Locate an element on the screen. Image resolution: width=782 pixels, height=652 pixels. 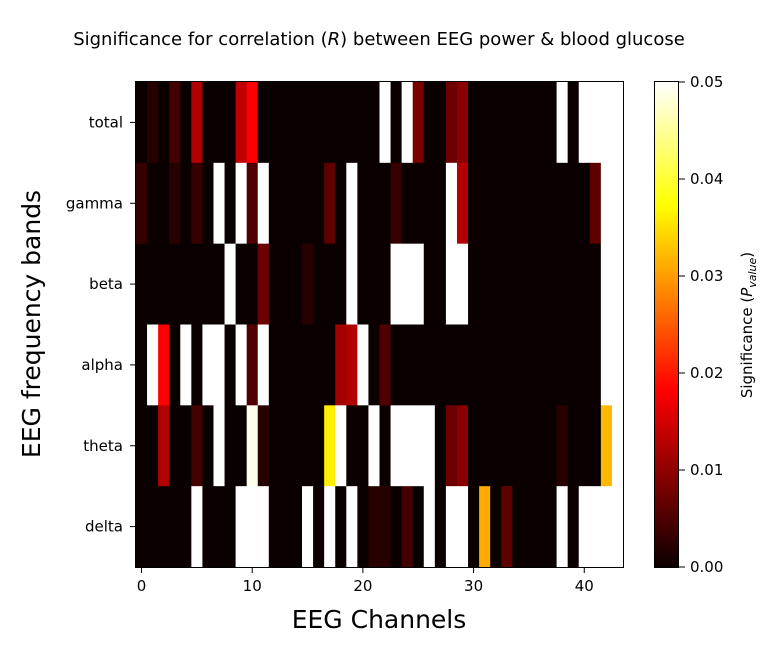
colorbar-tick-label: 0.00 is located at coordinates (706, 567).